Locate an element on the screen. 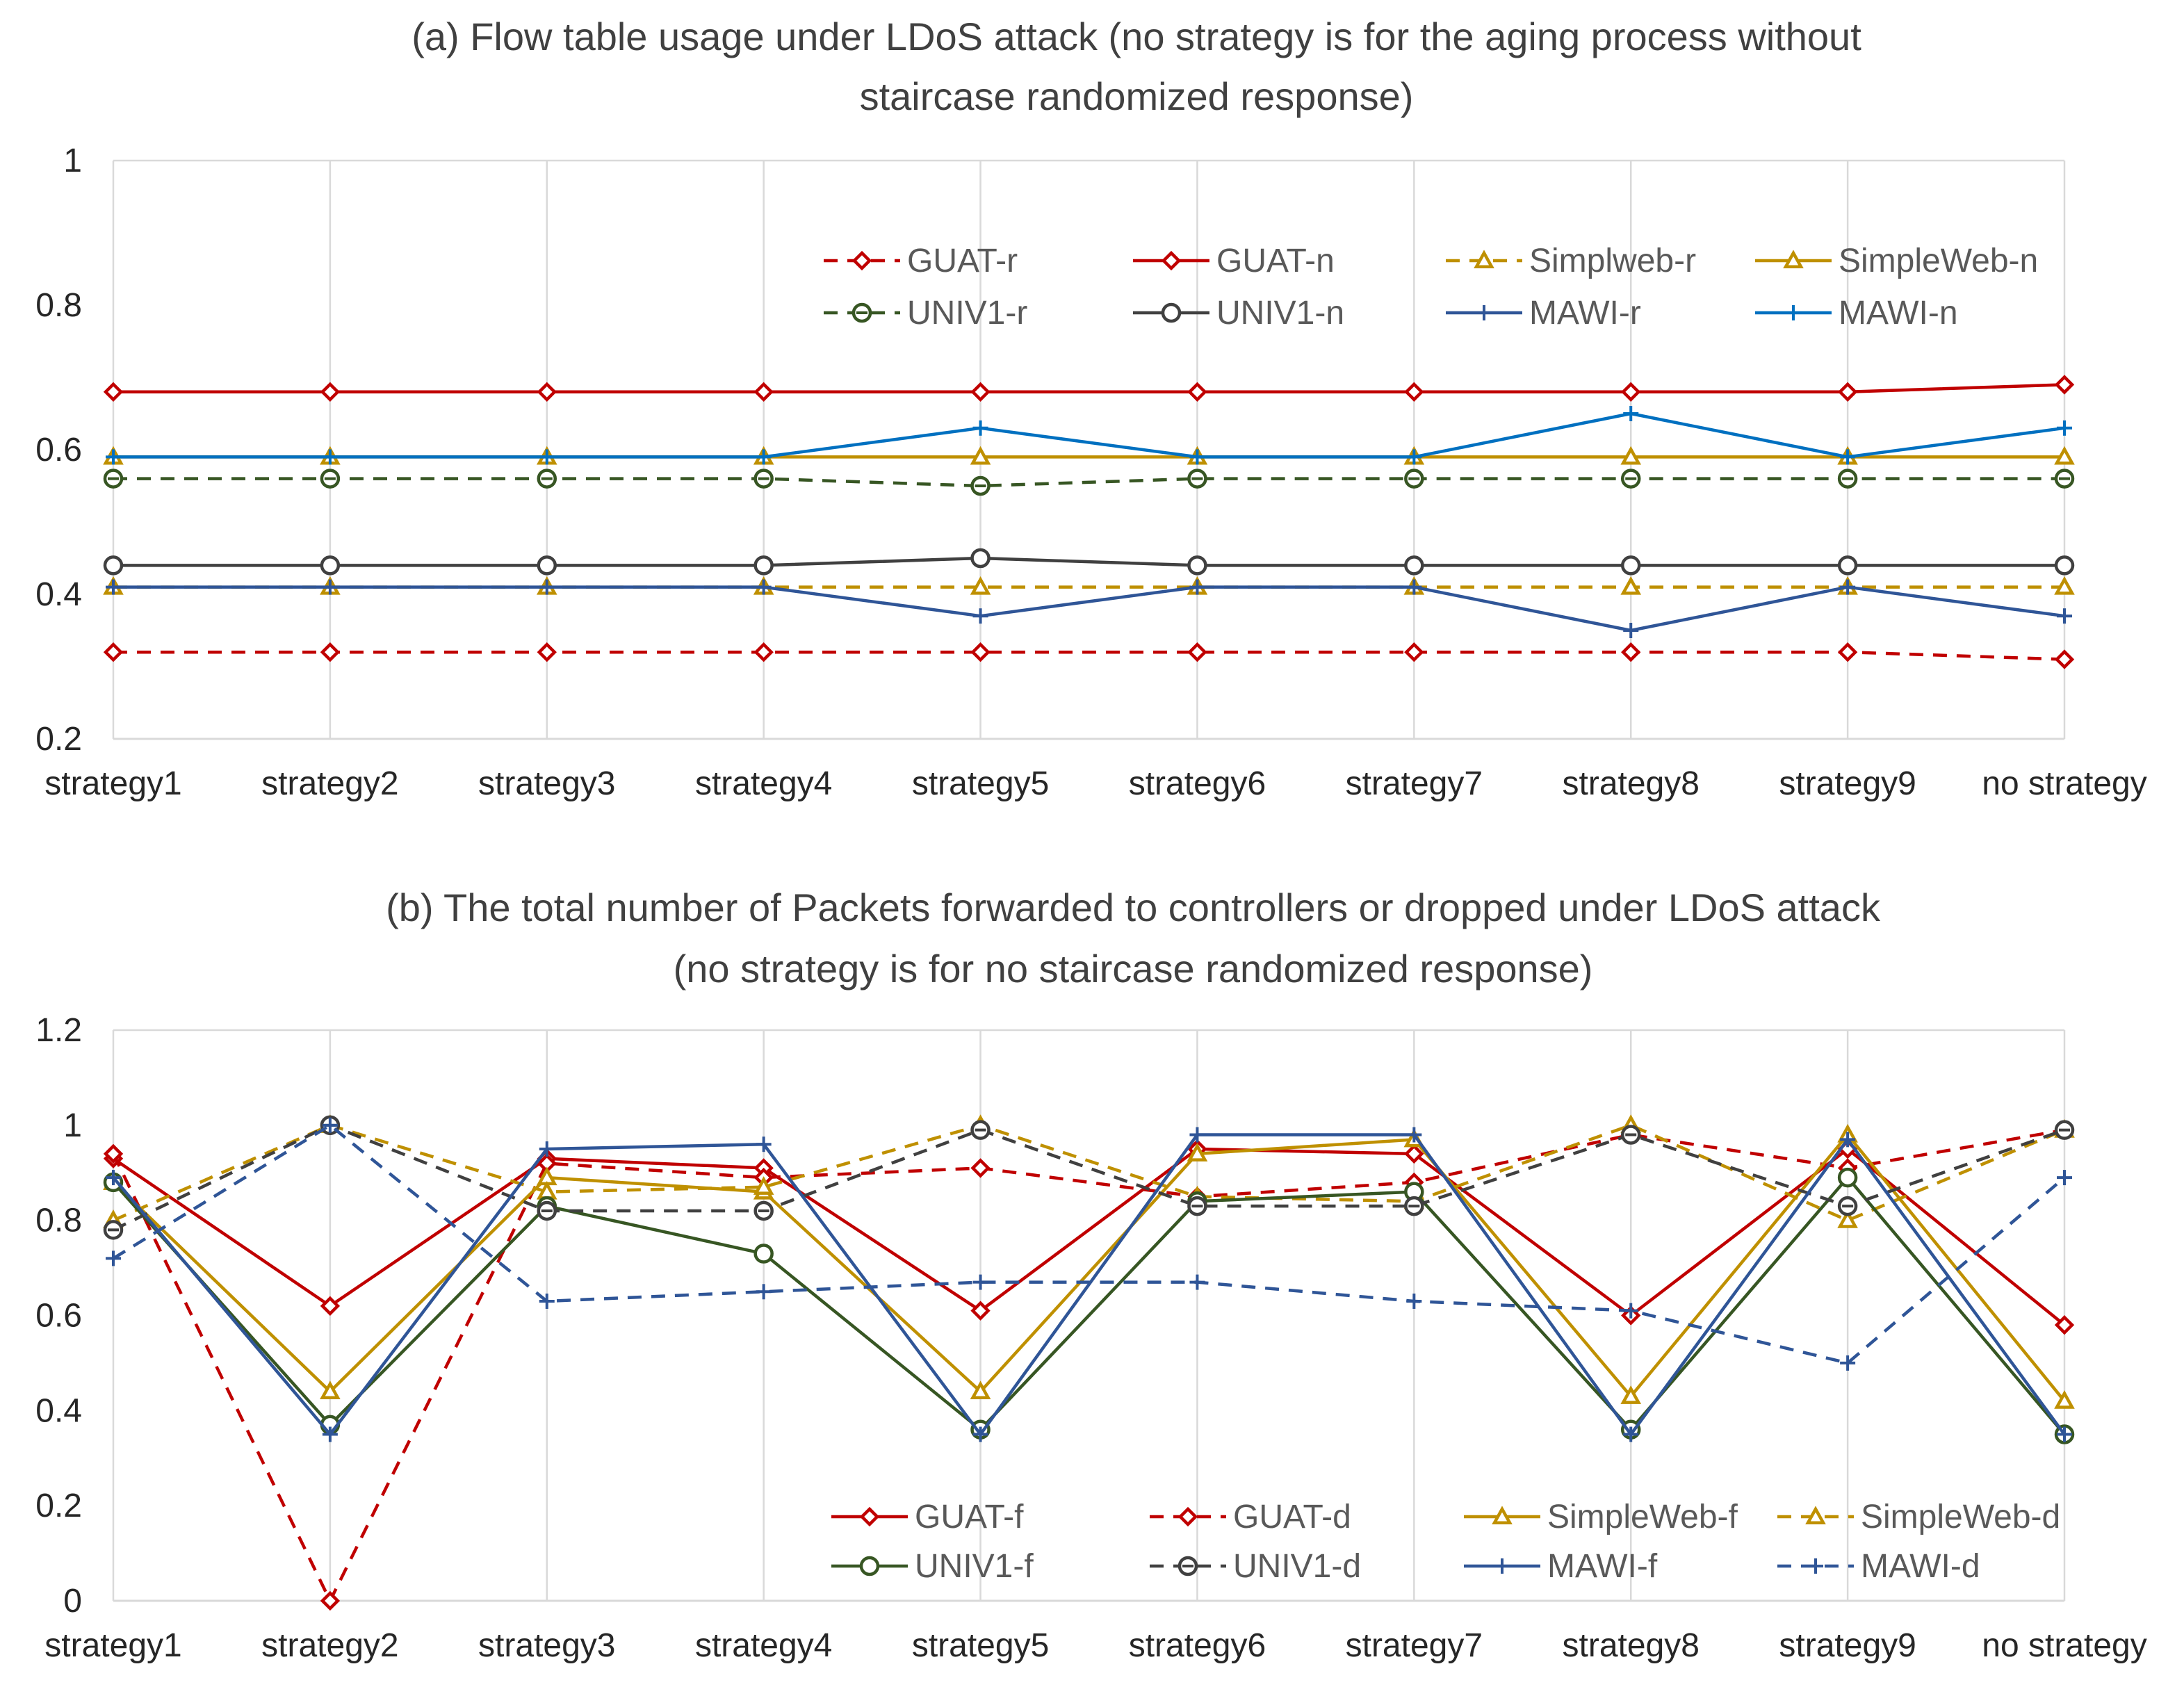 The height and width of the screenshot is (1687, 2184). chart-1-ytick-label: 0.2 is located at coordinates (58, 739).